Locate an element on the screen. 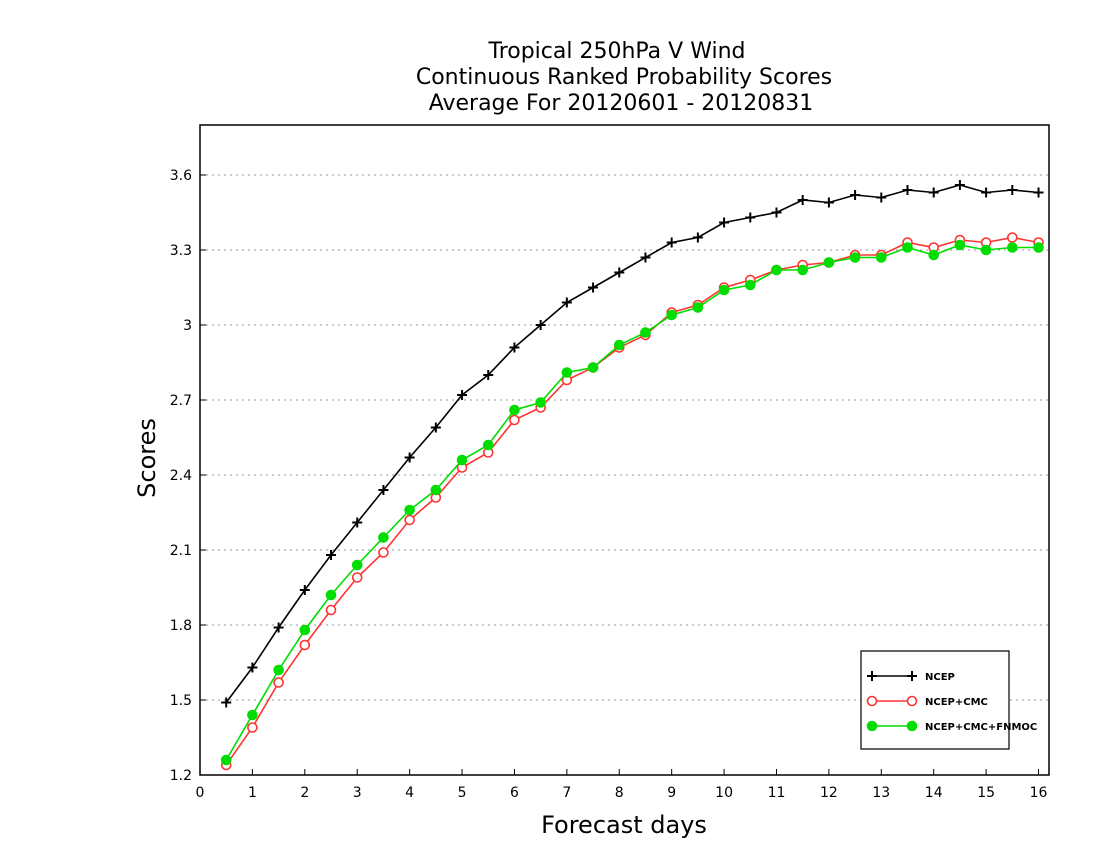  legend-entry: NCEP+CMC+FNMOC is located at coordinates (951, 726).